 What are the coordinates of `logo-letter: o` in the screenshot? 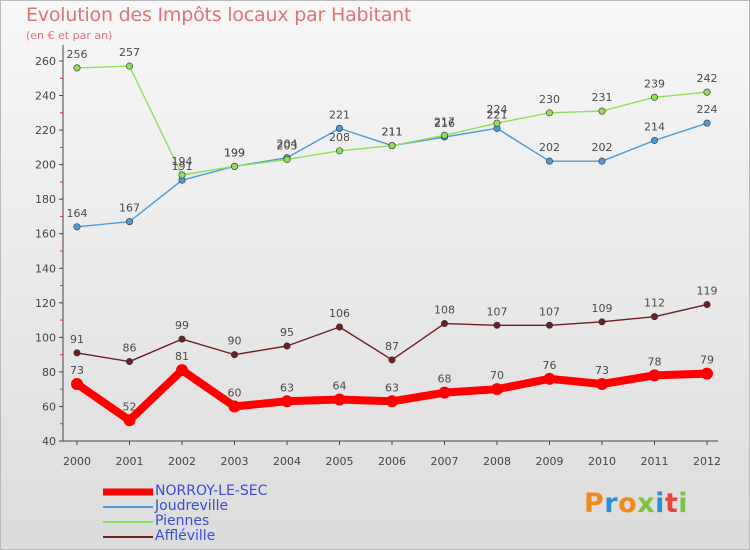 It's located at (628, 503).